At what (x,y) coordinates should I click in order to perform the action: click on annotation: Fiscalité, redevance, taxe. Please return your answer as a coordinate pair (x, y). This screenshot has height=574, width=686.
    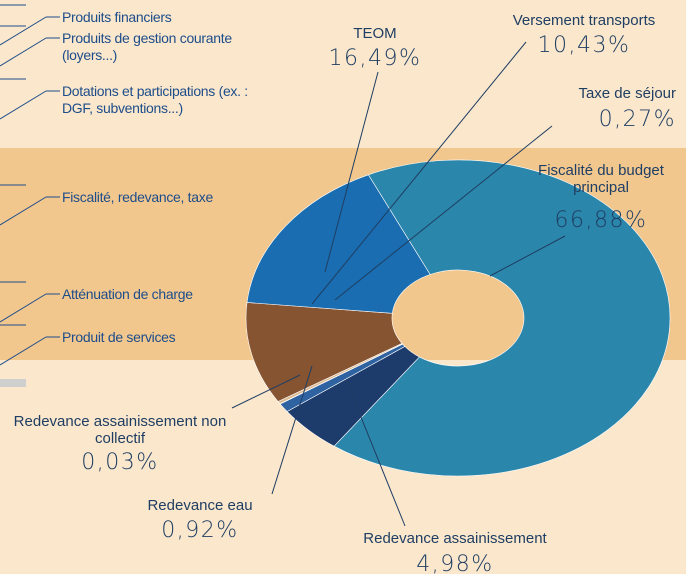
    Looking at the image, I should click on (137, 197).